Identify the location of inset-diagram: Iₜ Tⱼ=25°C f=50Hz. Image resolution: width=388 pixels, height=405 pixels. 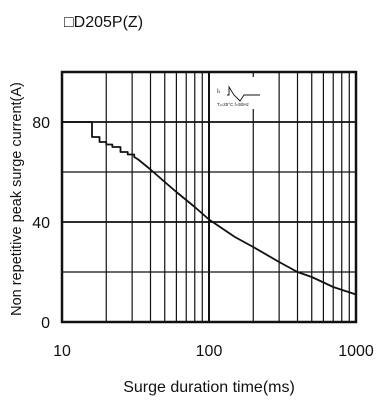
(245, 93).